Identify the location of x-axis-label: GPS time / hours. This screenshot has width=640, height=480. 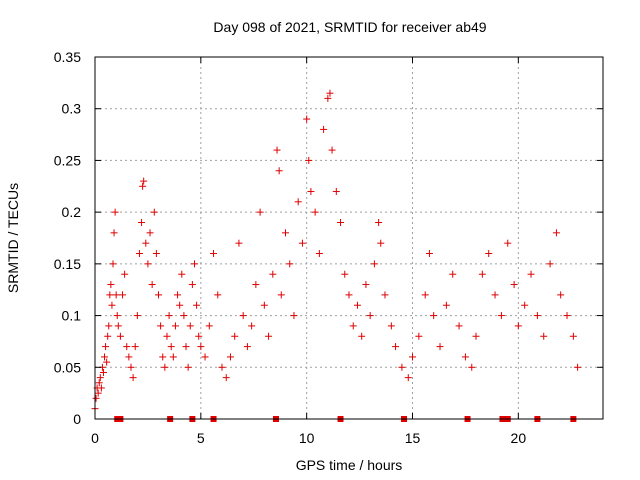
(349, 465).